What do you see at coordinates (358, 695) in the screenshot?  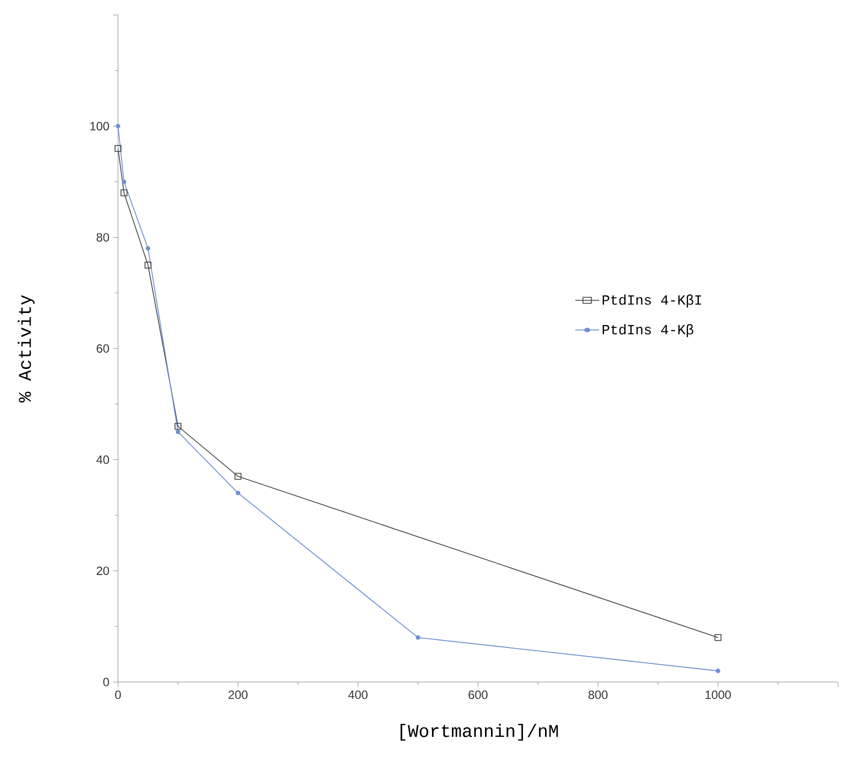 I see `x-tick-label: 400` at bounding box center [358, 695].